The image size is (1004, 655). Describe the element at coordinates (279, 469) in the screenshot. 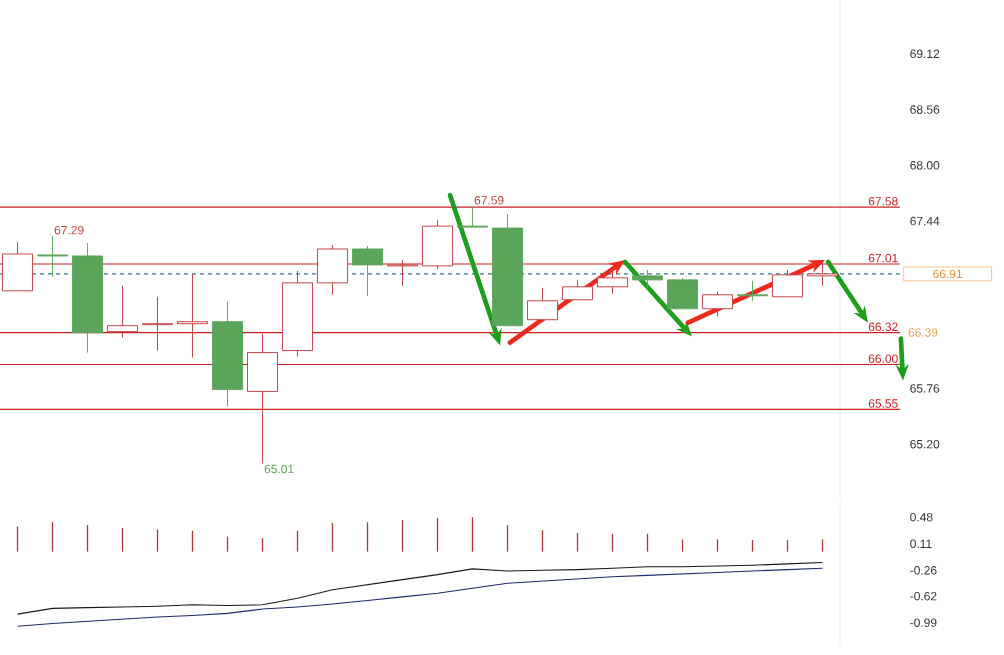

I see `annotation: 65.01` at that location.